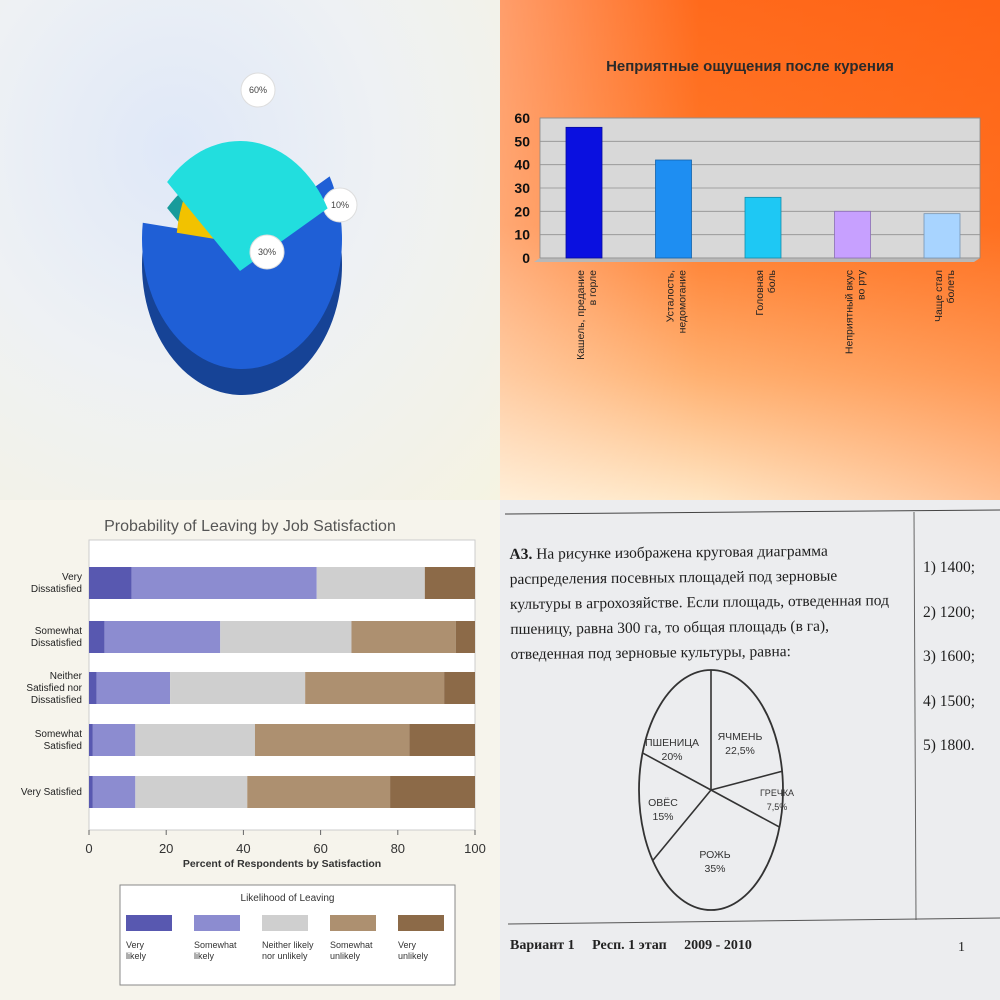 The width and height of the screenshot is (1000, 1000). What do you see at coordinates (542, 945) in the screenshot?
I see `footer-variant: Вариант 1` at bounding box center [542, 945].